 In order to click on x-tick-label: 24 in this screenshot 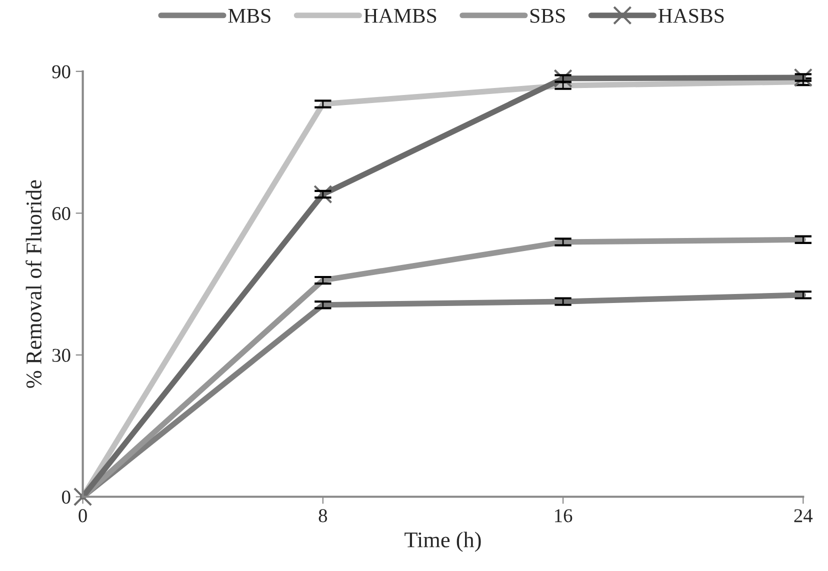, I will do `click(803, 515)`.